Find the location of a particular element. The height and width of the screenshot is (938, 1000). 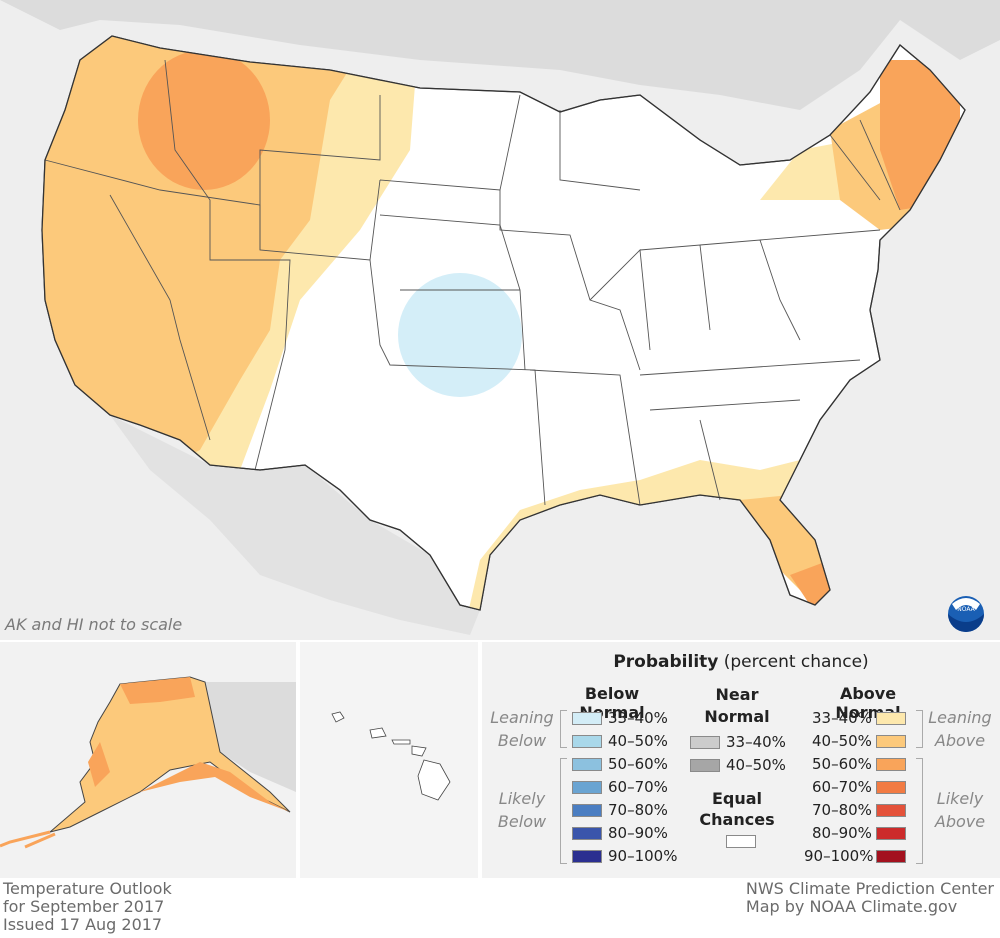

equal-chances-swatch is located at coordinates (741, 841).